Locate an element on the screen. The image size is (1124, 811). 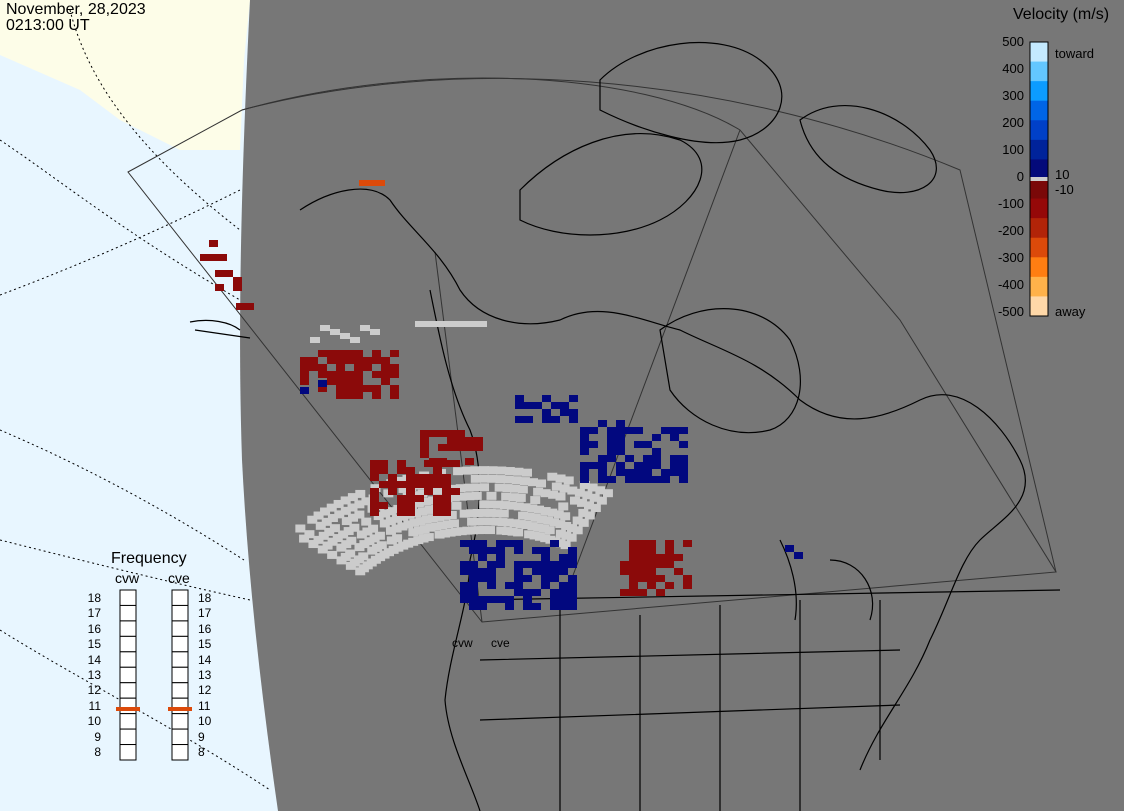
velocity-tick-label: -500 is located at coordinates (1010, 311).